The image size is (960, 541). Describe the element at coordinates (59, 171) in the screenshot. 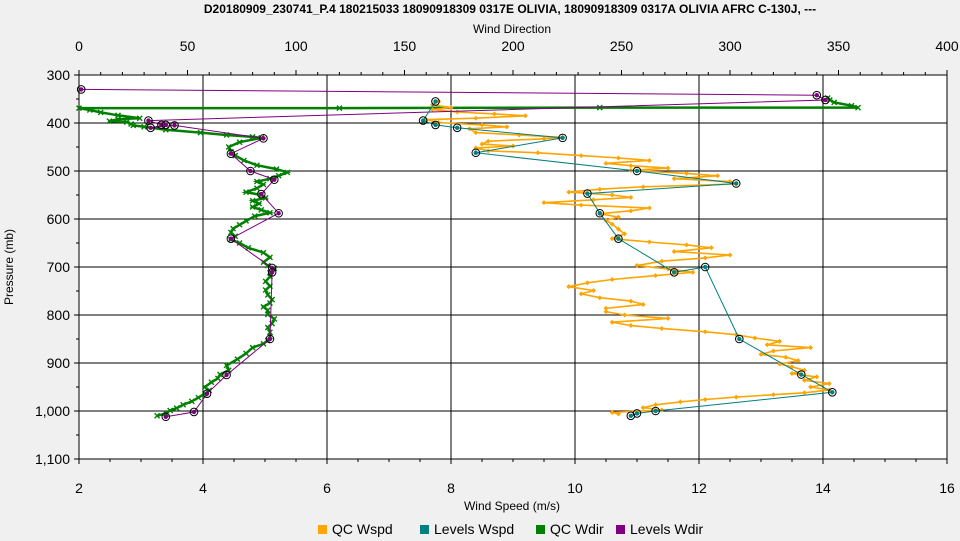

I see `y-tick-label: 500` at that location.